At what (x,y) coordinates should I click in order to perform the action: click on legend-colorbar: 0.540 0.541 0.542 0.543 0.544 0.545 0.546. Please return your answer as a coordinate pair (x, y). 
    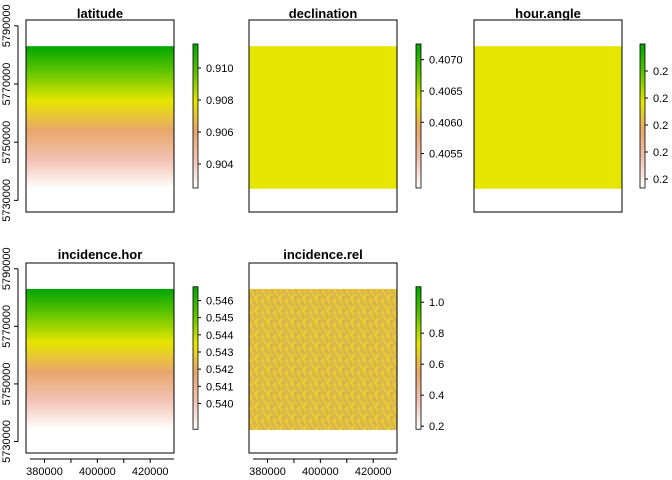
    Looking at the image, I should click on (213, 358).